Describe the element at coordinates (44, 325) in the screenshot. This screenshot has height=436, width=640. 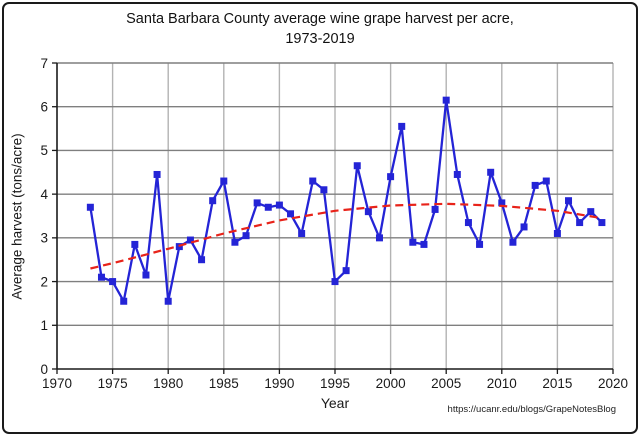
I see `y-tick-label: 1` at that location.